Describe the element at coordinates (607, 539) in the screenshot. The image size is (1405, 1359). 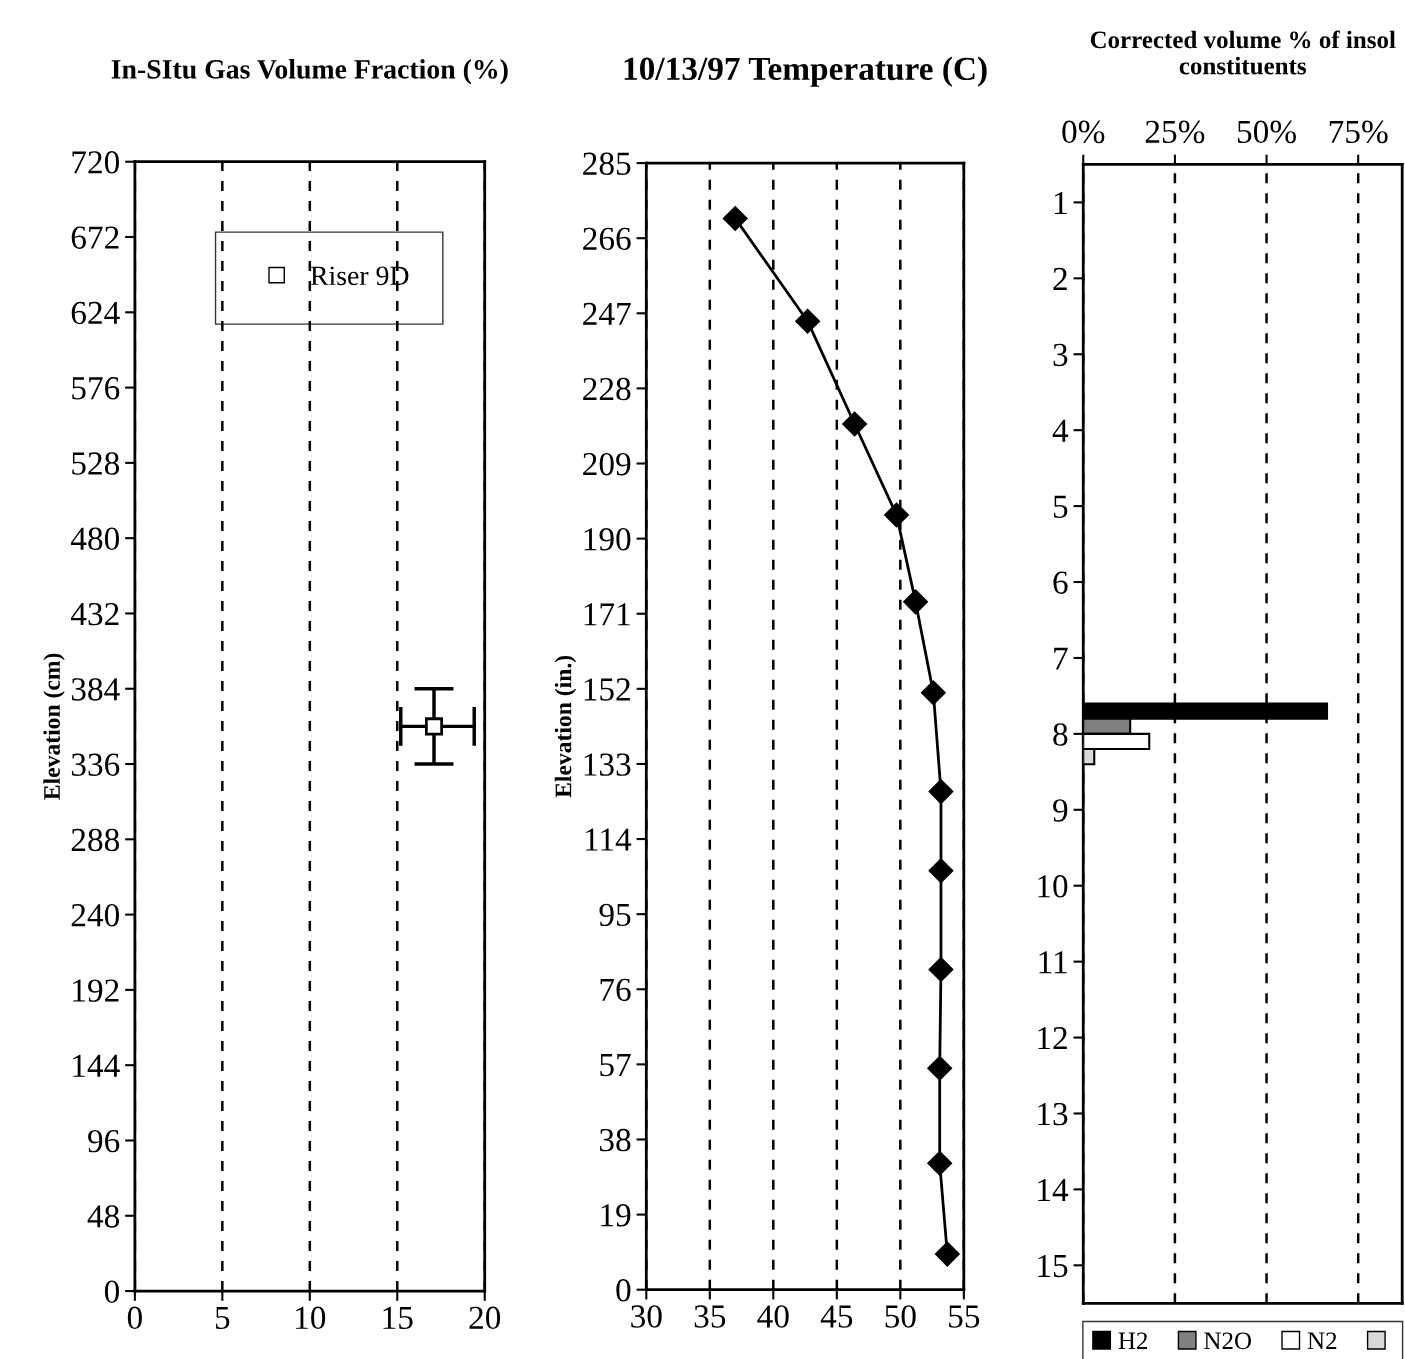
I see `y-tick-label: 190` at that location.